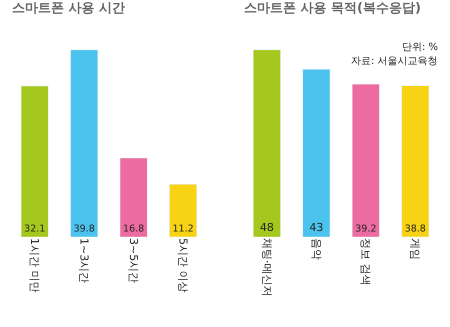 Image resolution: width=450 pixels, height=327 pixels. Describe the element at coordinates (415, 249) in the screenshot. I see `x-tick-label: 게임` at that location.